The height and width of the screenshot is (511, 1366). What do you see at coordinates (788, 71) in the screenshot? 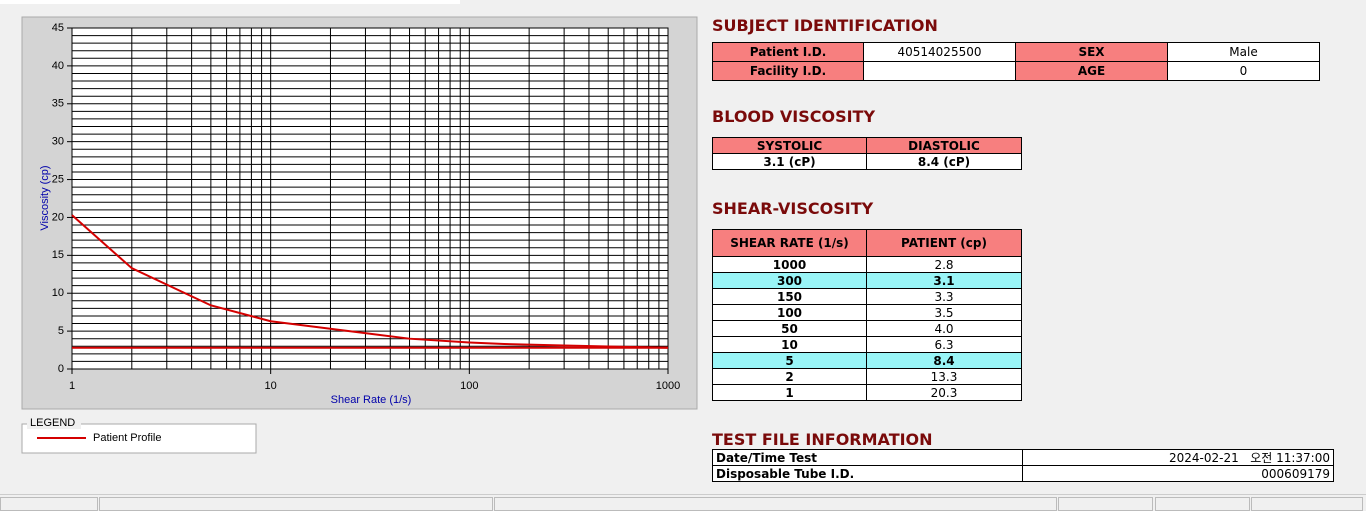
I see `table-cell: Facility I.D.` at bounding box center [788, 71].